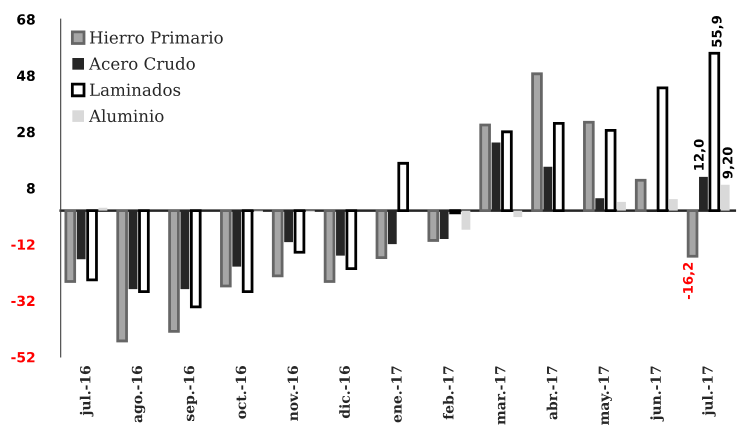 The width and height of the screenshot is (740, 427). I want to click on y-tick-label: 28, so click(26, 132).